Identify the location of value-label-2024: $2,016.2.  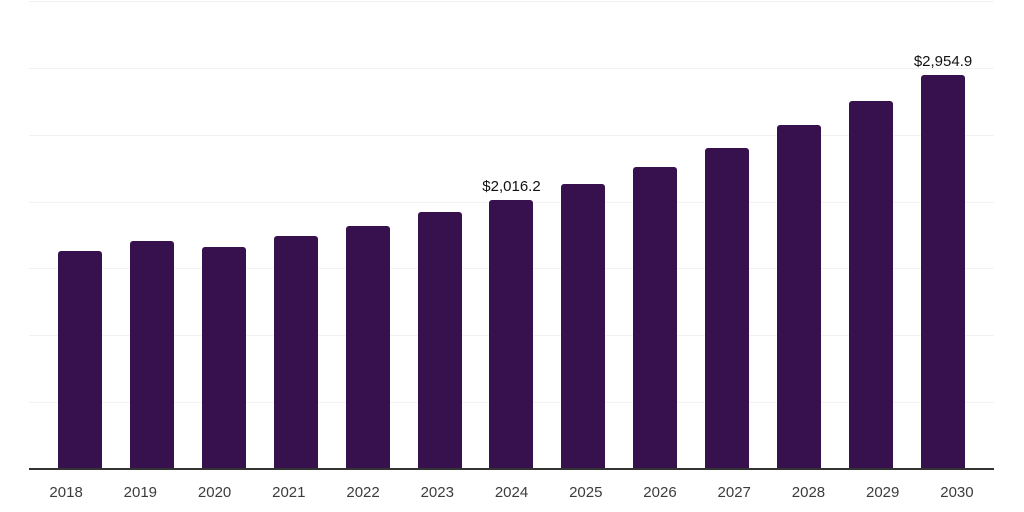
(511, 187).